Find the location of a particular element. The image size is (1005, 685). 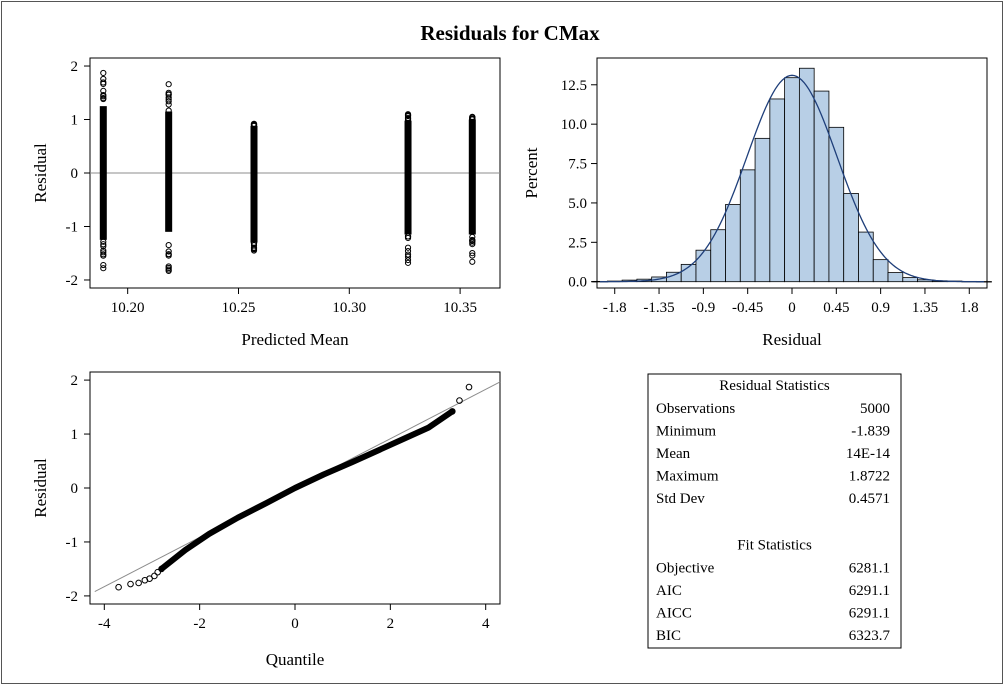

stats-row-value: 5000 is located at coordinates (875, 409).